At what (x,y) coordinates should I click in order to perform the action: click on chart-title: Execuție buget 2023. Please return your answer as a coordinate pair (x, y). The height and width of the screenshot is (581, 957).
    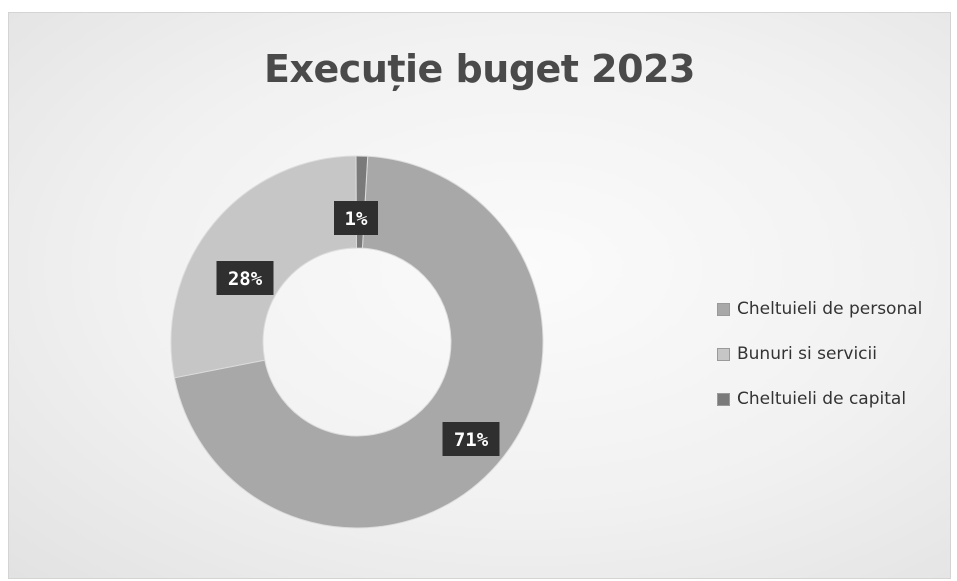
    Looking at the image, I should click on (479, 69).